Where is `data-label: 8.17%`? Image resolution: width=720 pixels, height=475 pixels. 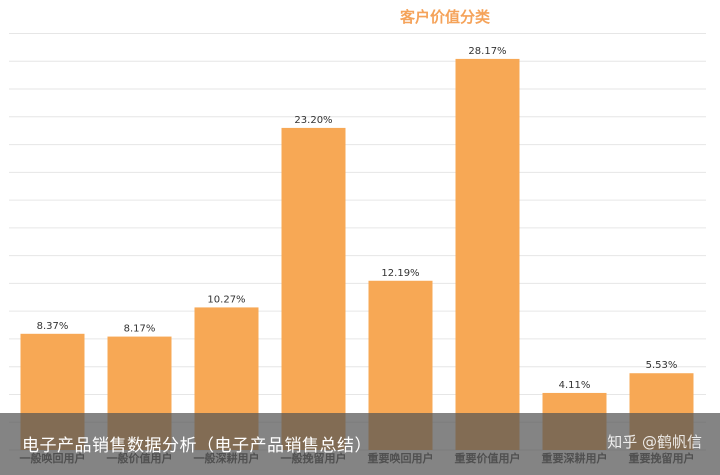 data-label: 8.17% is located at coordinates (140, 329).